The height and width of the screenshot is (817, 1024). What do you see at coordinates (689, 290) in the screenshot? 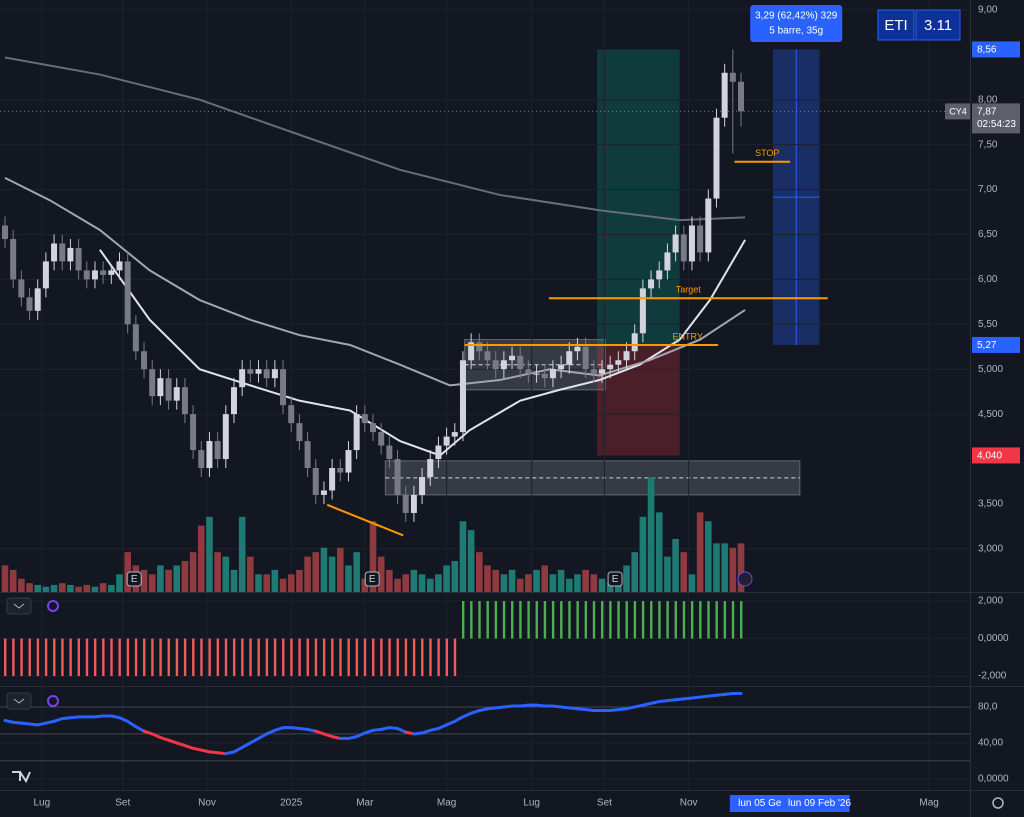
I see `annotation-label: Target` at bounding box center [689, 290].